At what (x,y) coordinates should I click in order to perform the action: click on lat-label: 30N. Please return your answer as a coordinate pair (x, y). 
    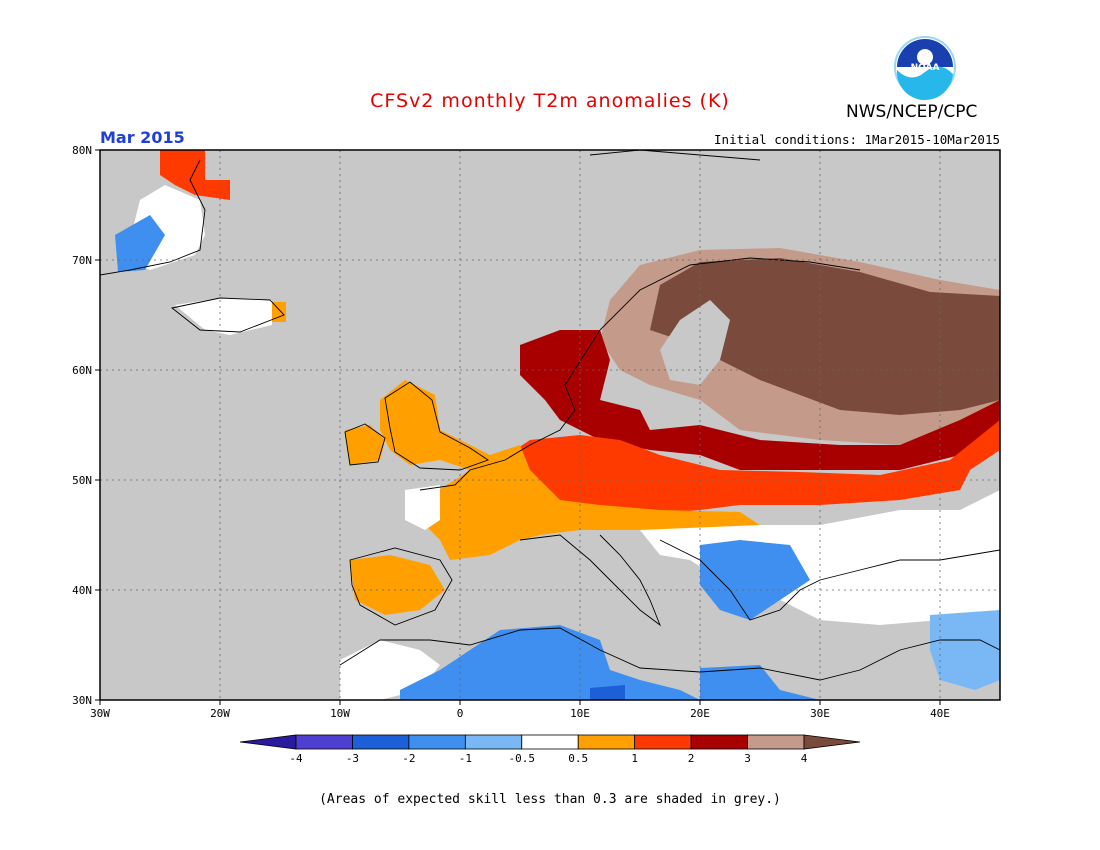
    Looking at the image, I should click on (82, 700).